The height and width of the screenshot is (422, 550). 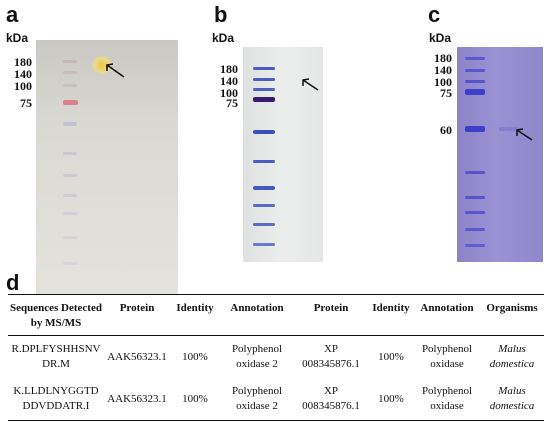 What do you see at coordinates (446, 130) in the screenshot?
I see `panel-c-marker-60: 60` at bounding box center [446, 130].